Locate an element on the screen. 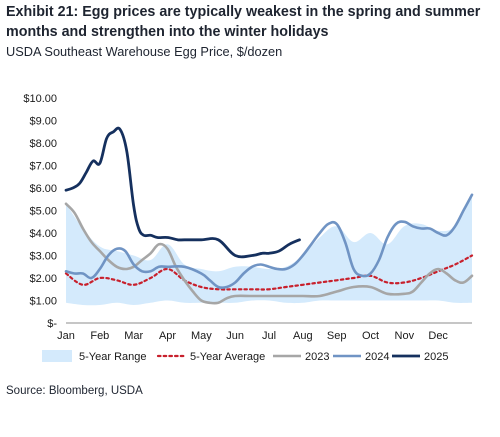  y-tick-label: $2.00 is located at coordinates (43, 279).